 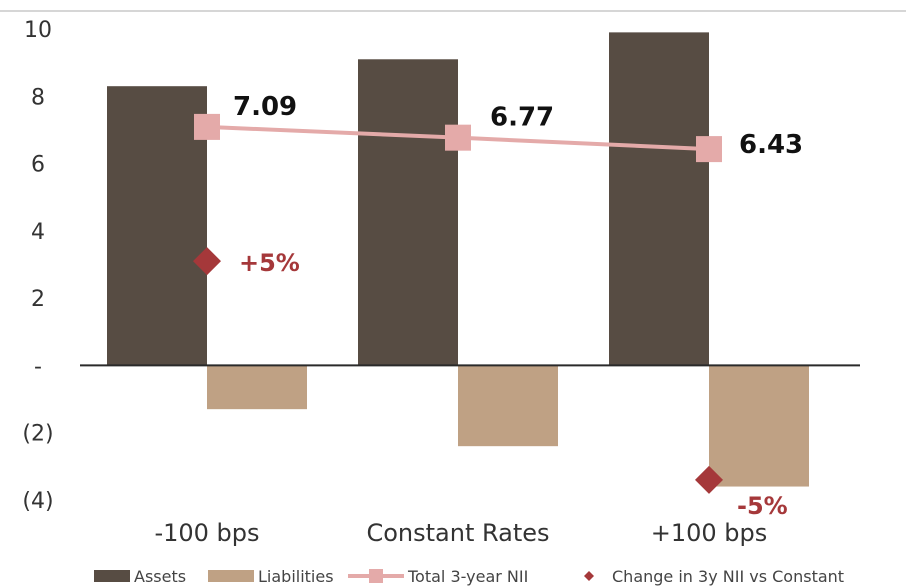 What do you see at coordinates (296, 576) in the screenshot?
I see `legend-label-liabilities: Liabilities` at bounding box center [296, 576].